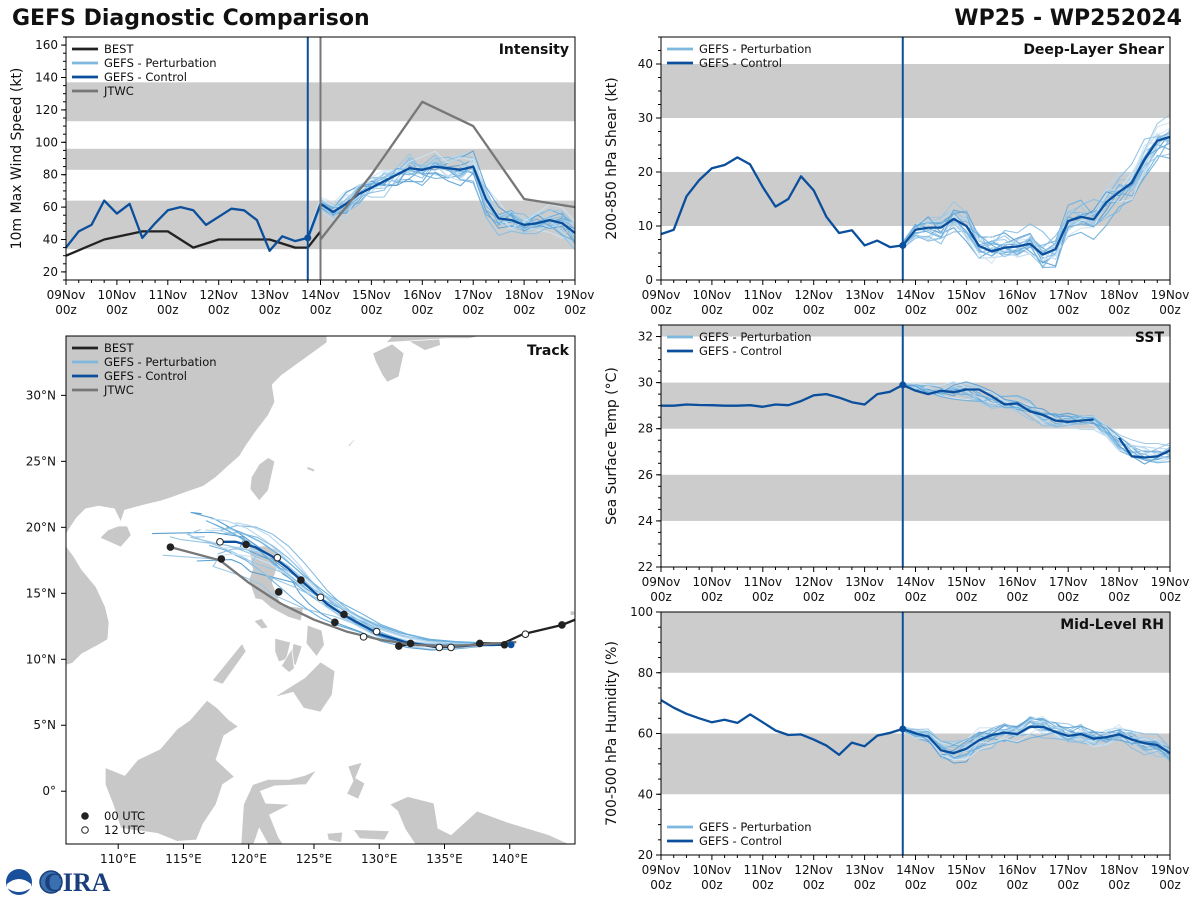 The height and width of the screenshot is (900, 1200). I want to click on rh-xtick-label: 19Nov, so click(1170, 870).